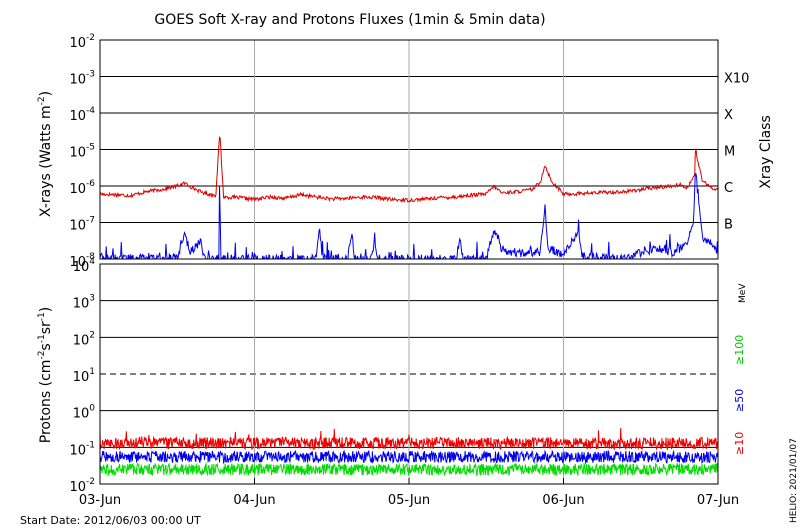 The width and height of the screenshot is (800, 530). I want to click on legend-100mev: ≥100, so click(739, 350).